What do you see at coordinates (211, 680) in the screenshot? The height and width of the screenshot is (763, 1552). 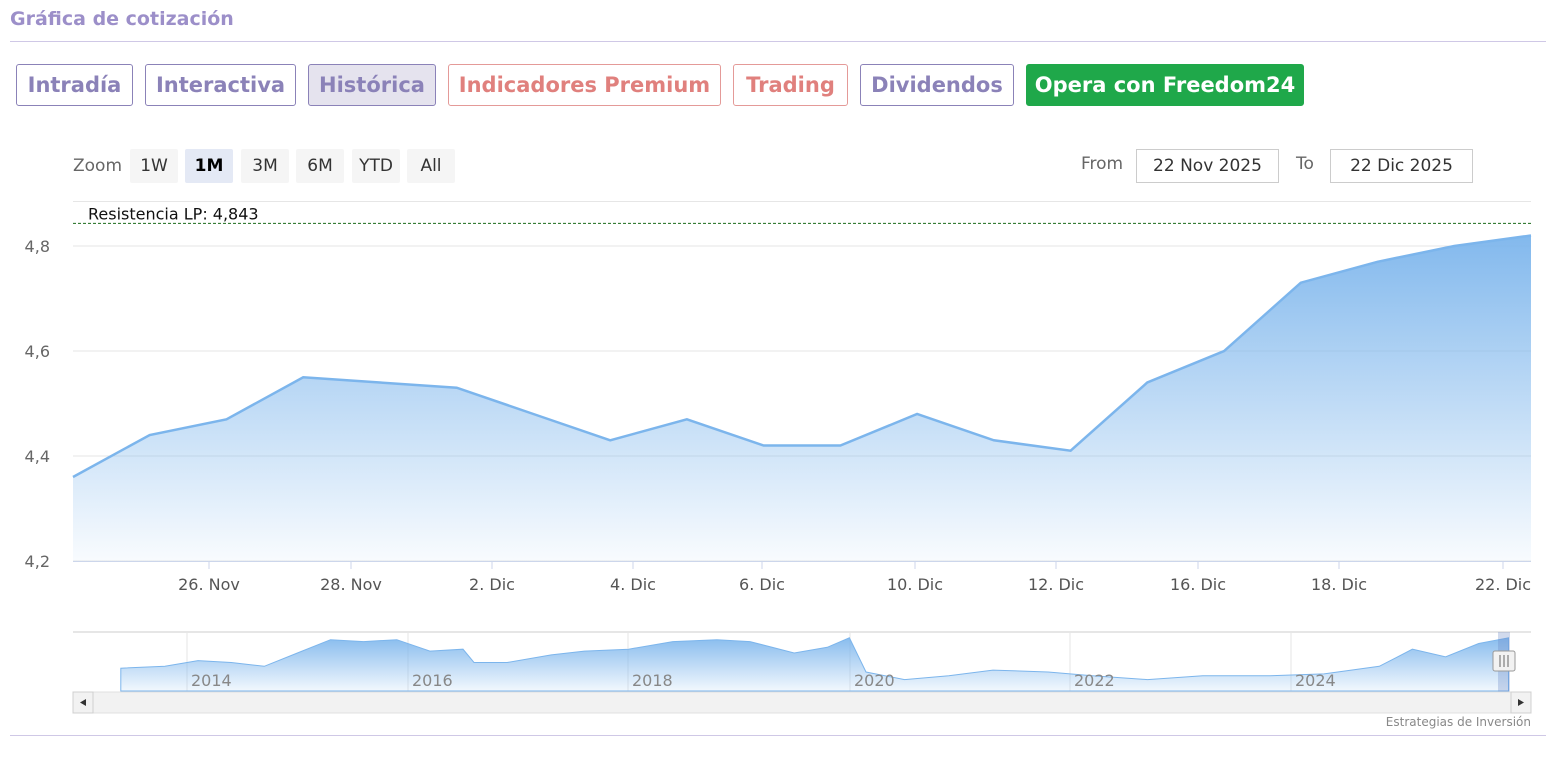 I see `navigator-year-label: 2014` at bounding box center [211, 680].